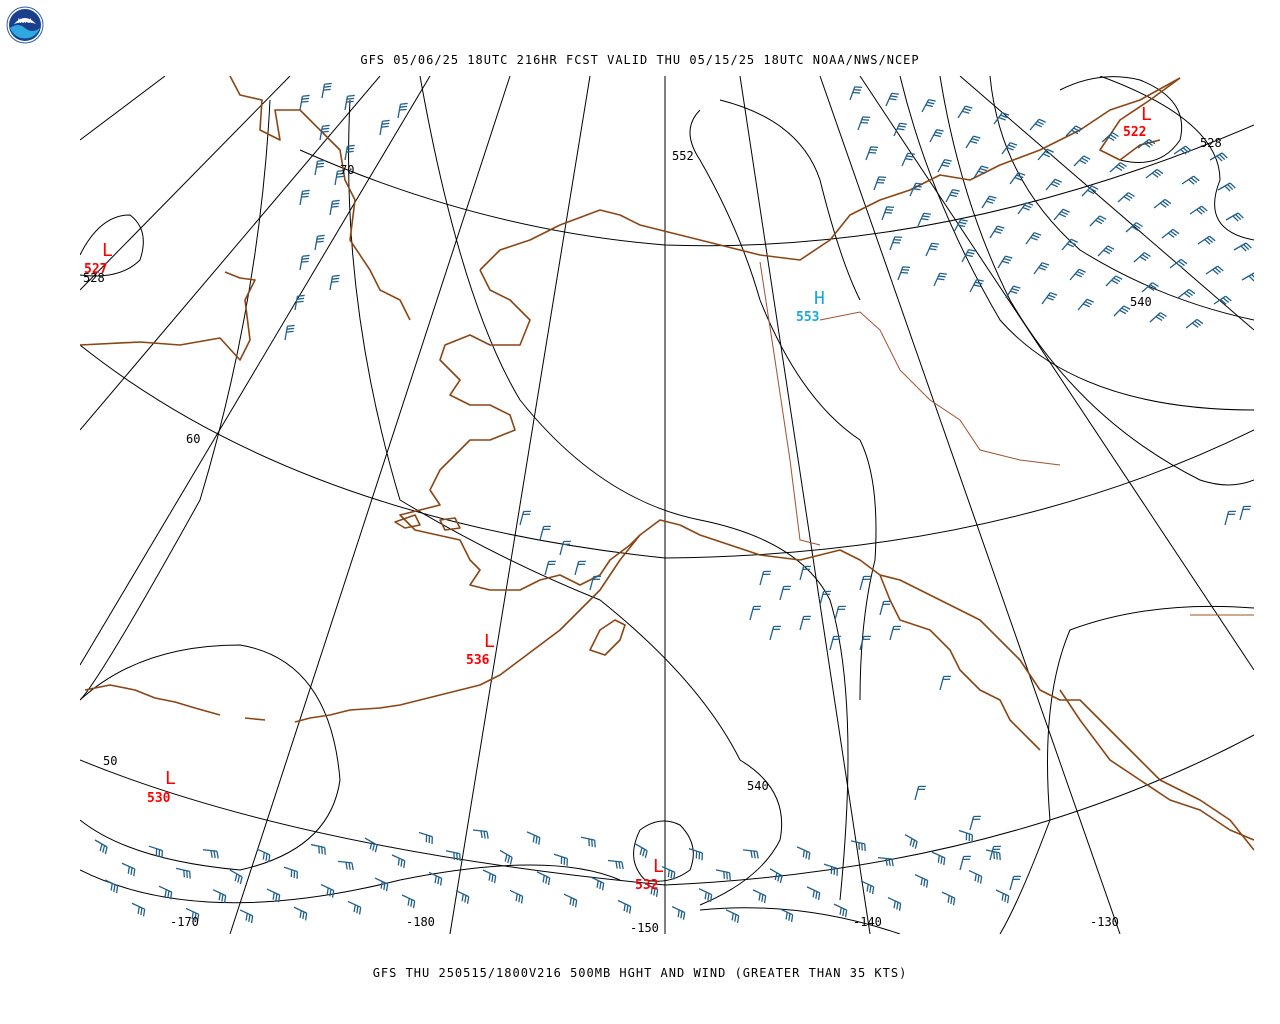 This screenshot has height=1024, width=1280. Describe the element at coordinates (168, 316) in the screenshot. I see `coast-chukotka` at that location.